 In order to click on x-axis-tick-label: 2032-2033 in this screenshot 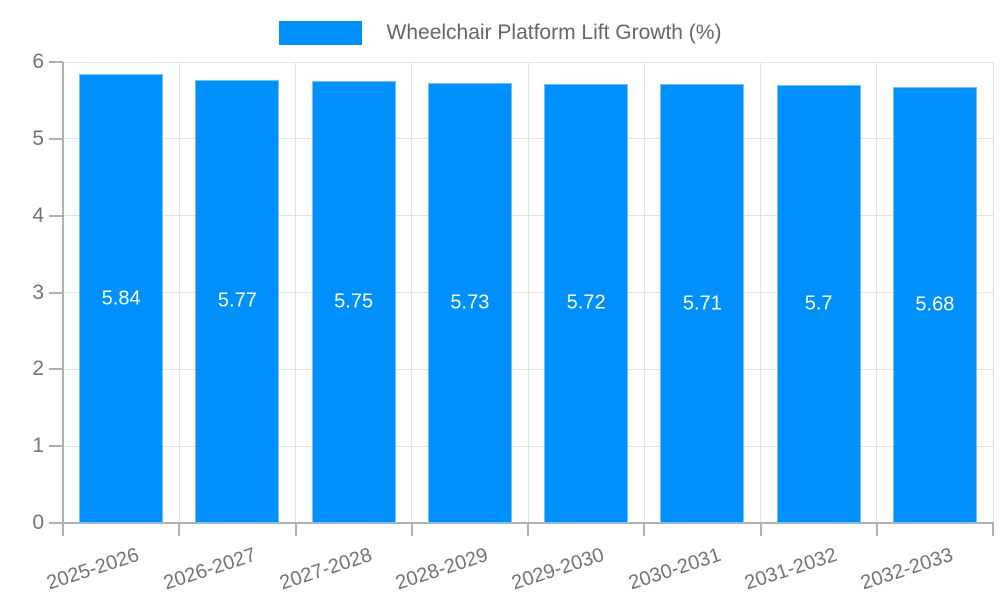, I will do `click(907, 569)`.